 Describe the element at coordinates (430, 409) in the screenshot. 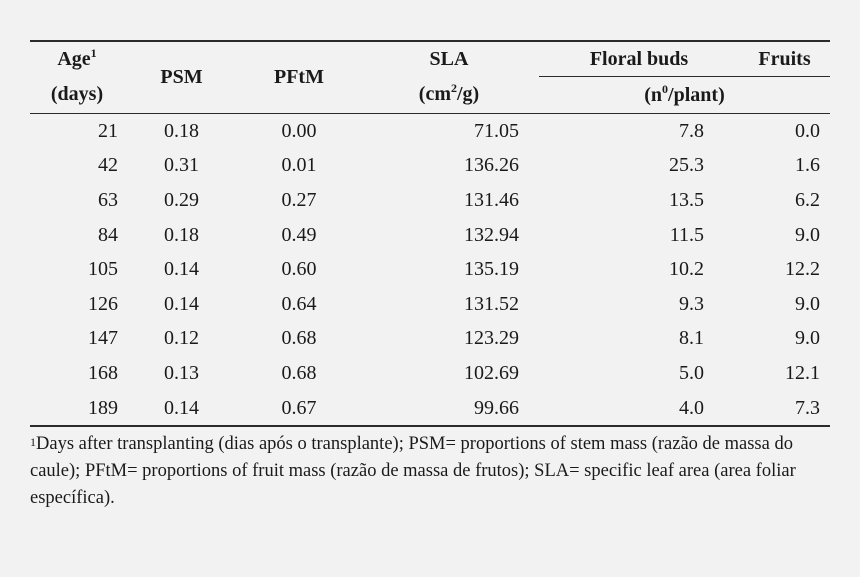

I see `table-row: 189 0.14 0.67 99.66 4.0 7.3` at that location.